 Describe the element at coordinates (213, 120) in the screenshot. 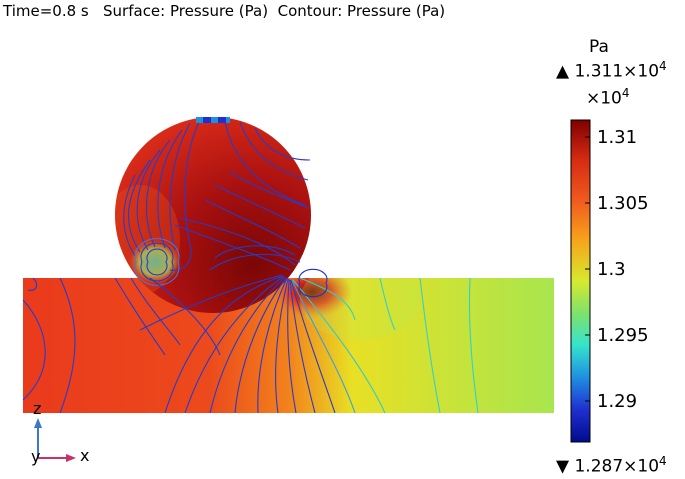

I see `inlet-marker` at that location.